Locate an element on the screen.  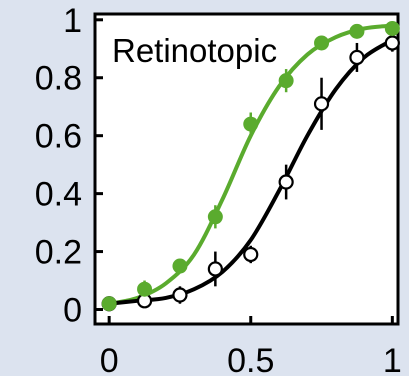
y-tick-label: 0.4 is located at coordinates (58, 195).